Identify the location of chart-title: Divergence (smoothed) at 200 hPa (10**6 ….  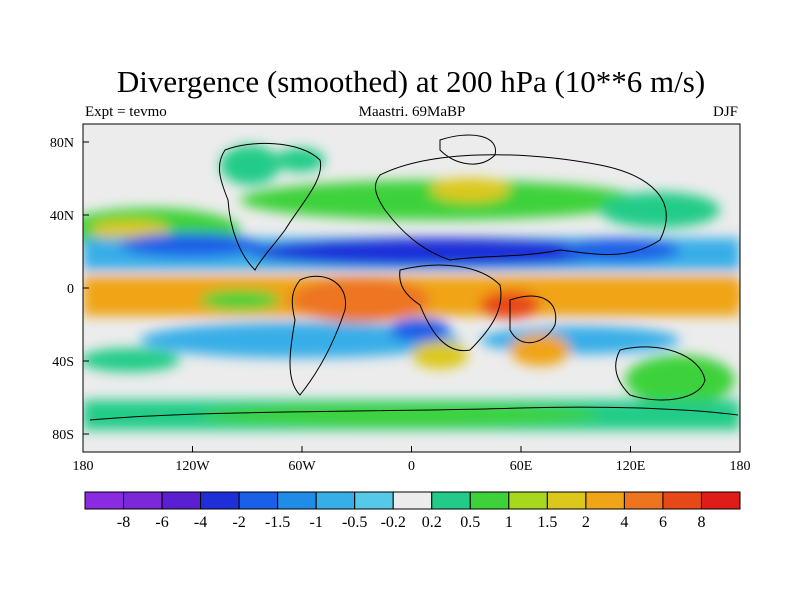
(411, 81).